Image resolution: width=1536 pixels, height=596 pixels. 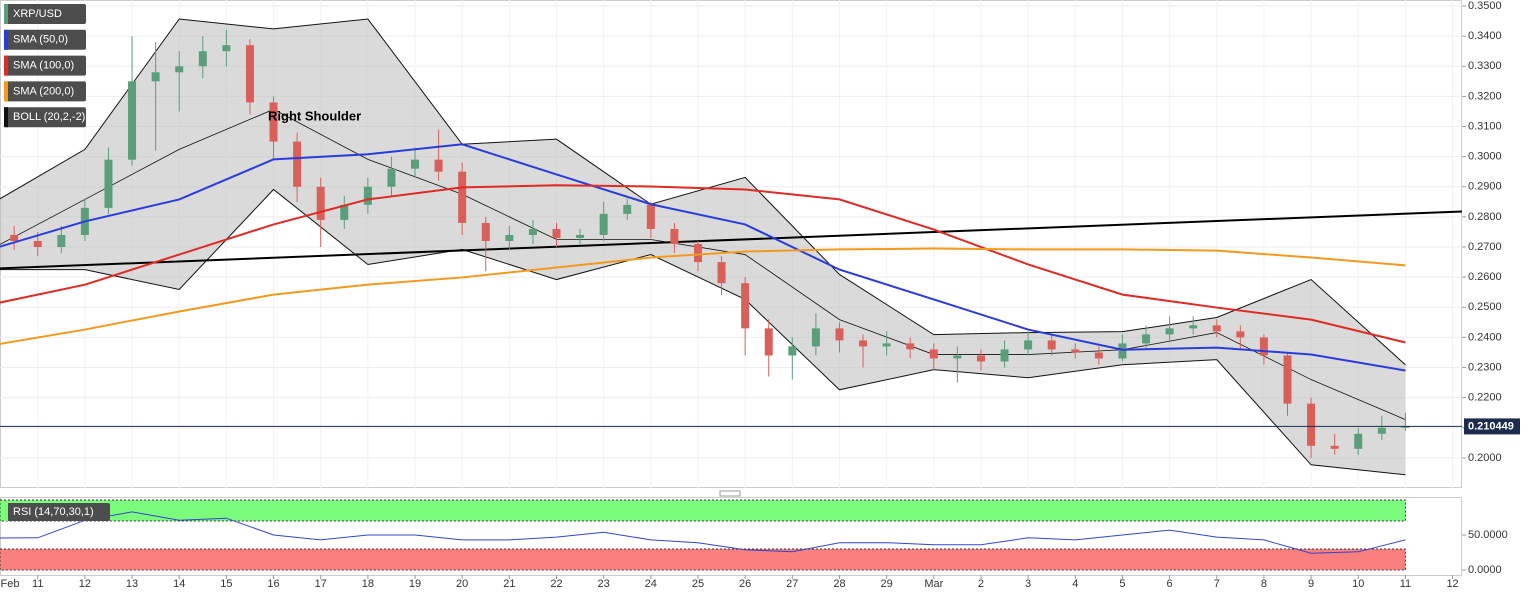 What do you see at coordinates (1485, 157) in the screenshot?
I see `y-tick-label: 0.3000` at bounding box center [1485, 157].